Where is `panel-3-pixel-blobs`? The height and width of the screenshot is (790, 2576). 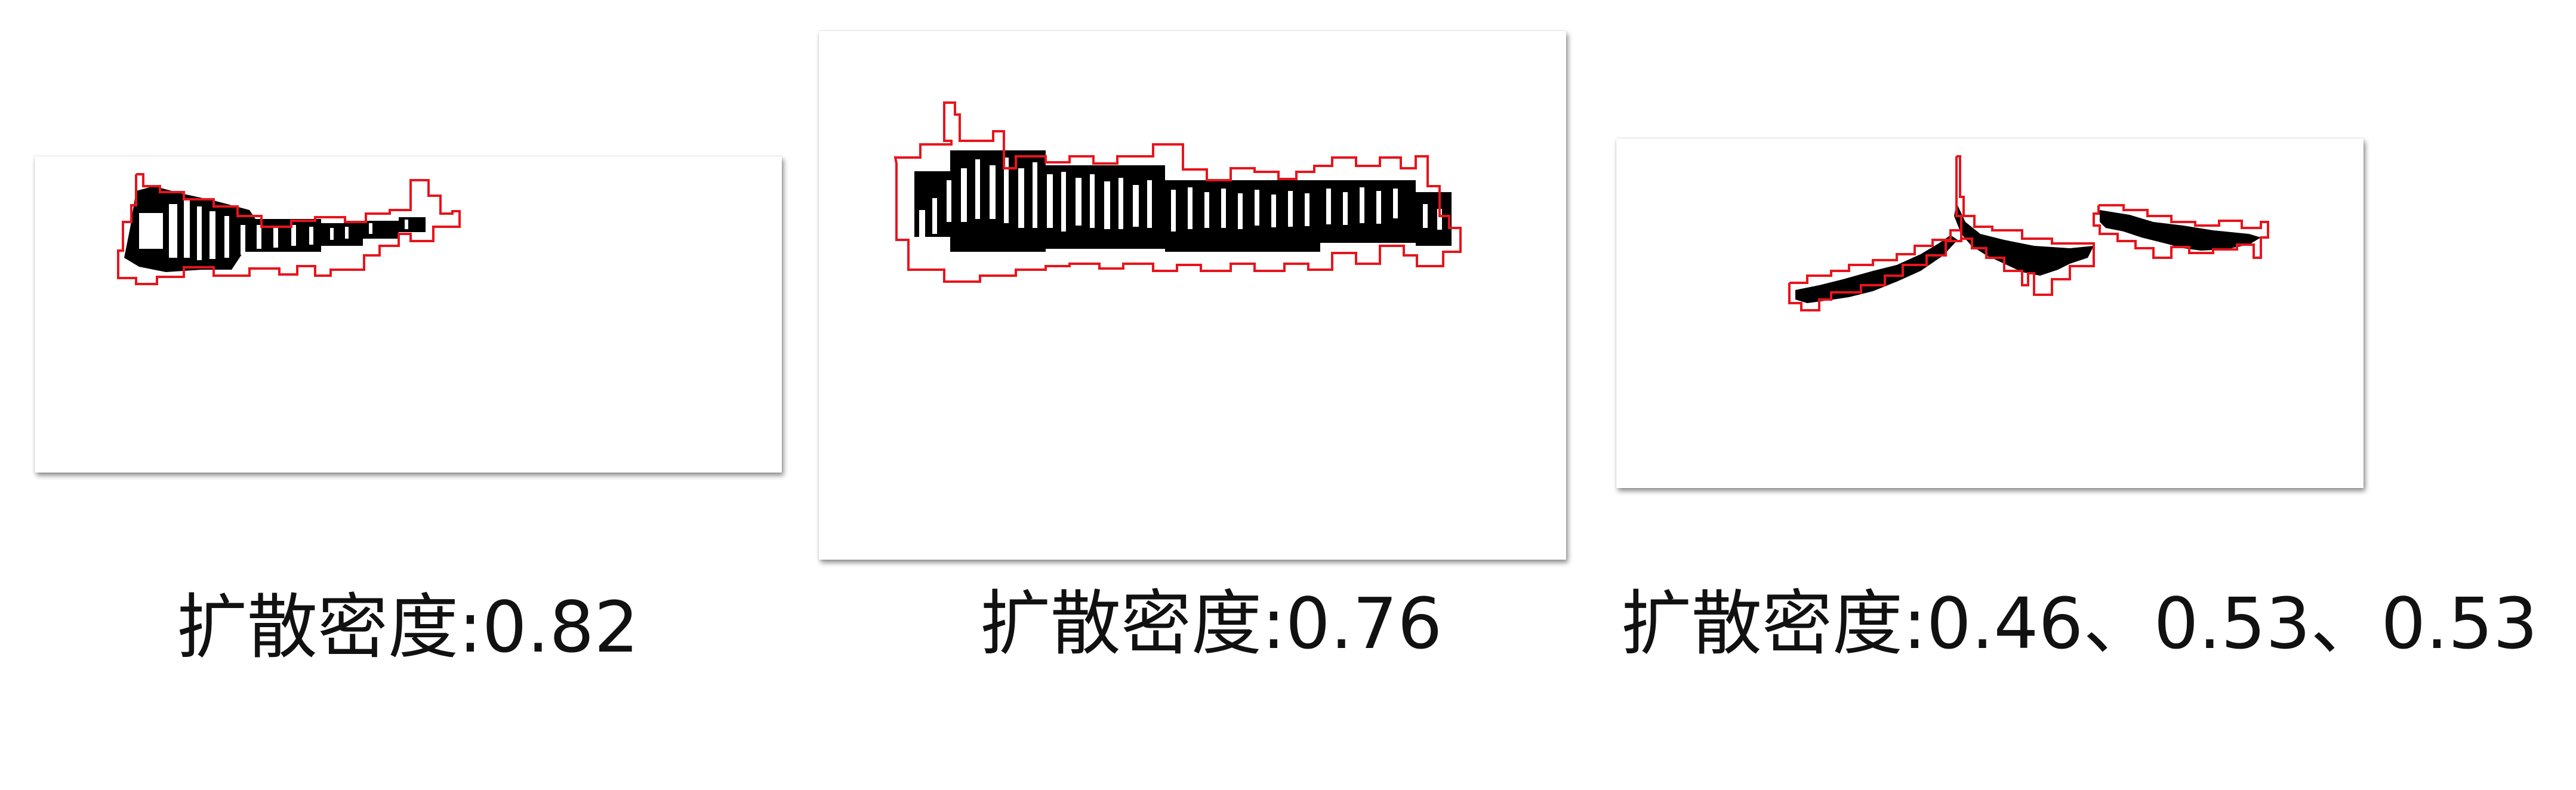 panel-3-pixel-blobs is located at coordinates (2028, 253).